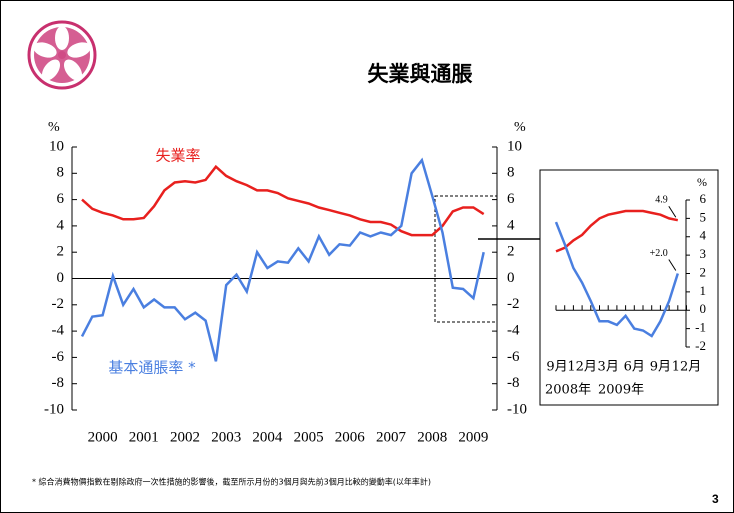 The width and height of the screenshot is (734, 513). Describe the element at coordinates (267, 437) in the screenshot. I see `x-tick-label: 2004` at that location.